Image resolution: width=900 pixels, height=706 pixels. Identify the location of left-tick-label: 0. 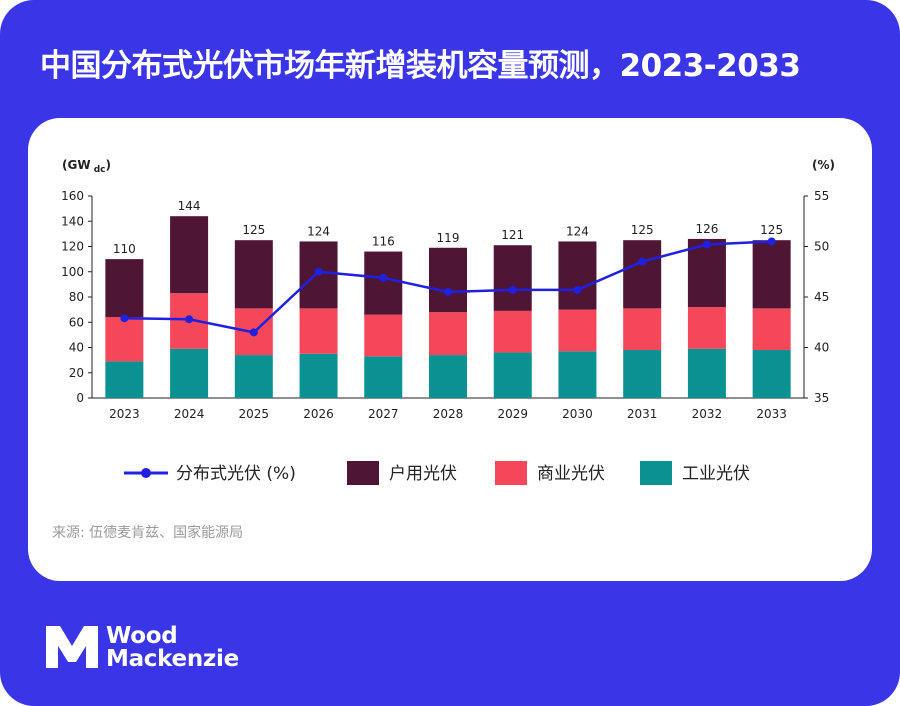
(80, 398).